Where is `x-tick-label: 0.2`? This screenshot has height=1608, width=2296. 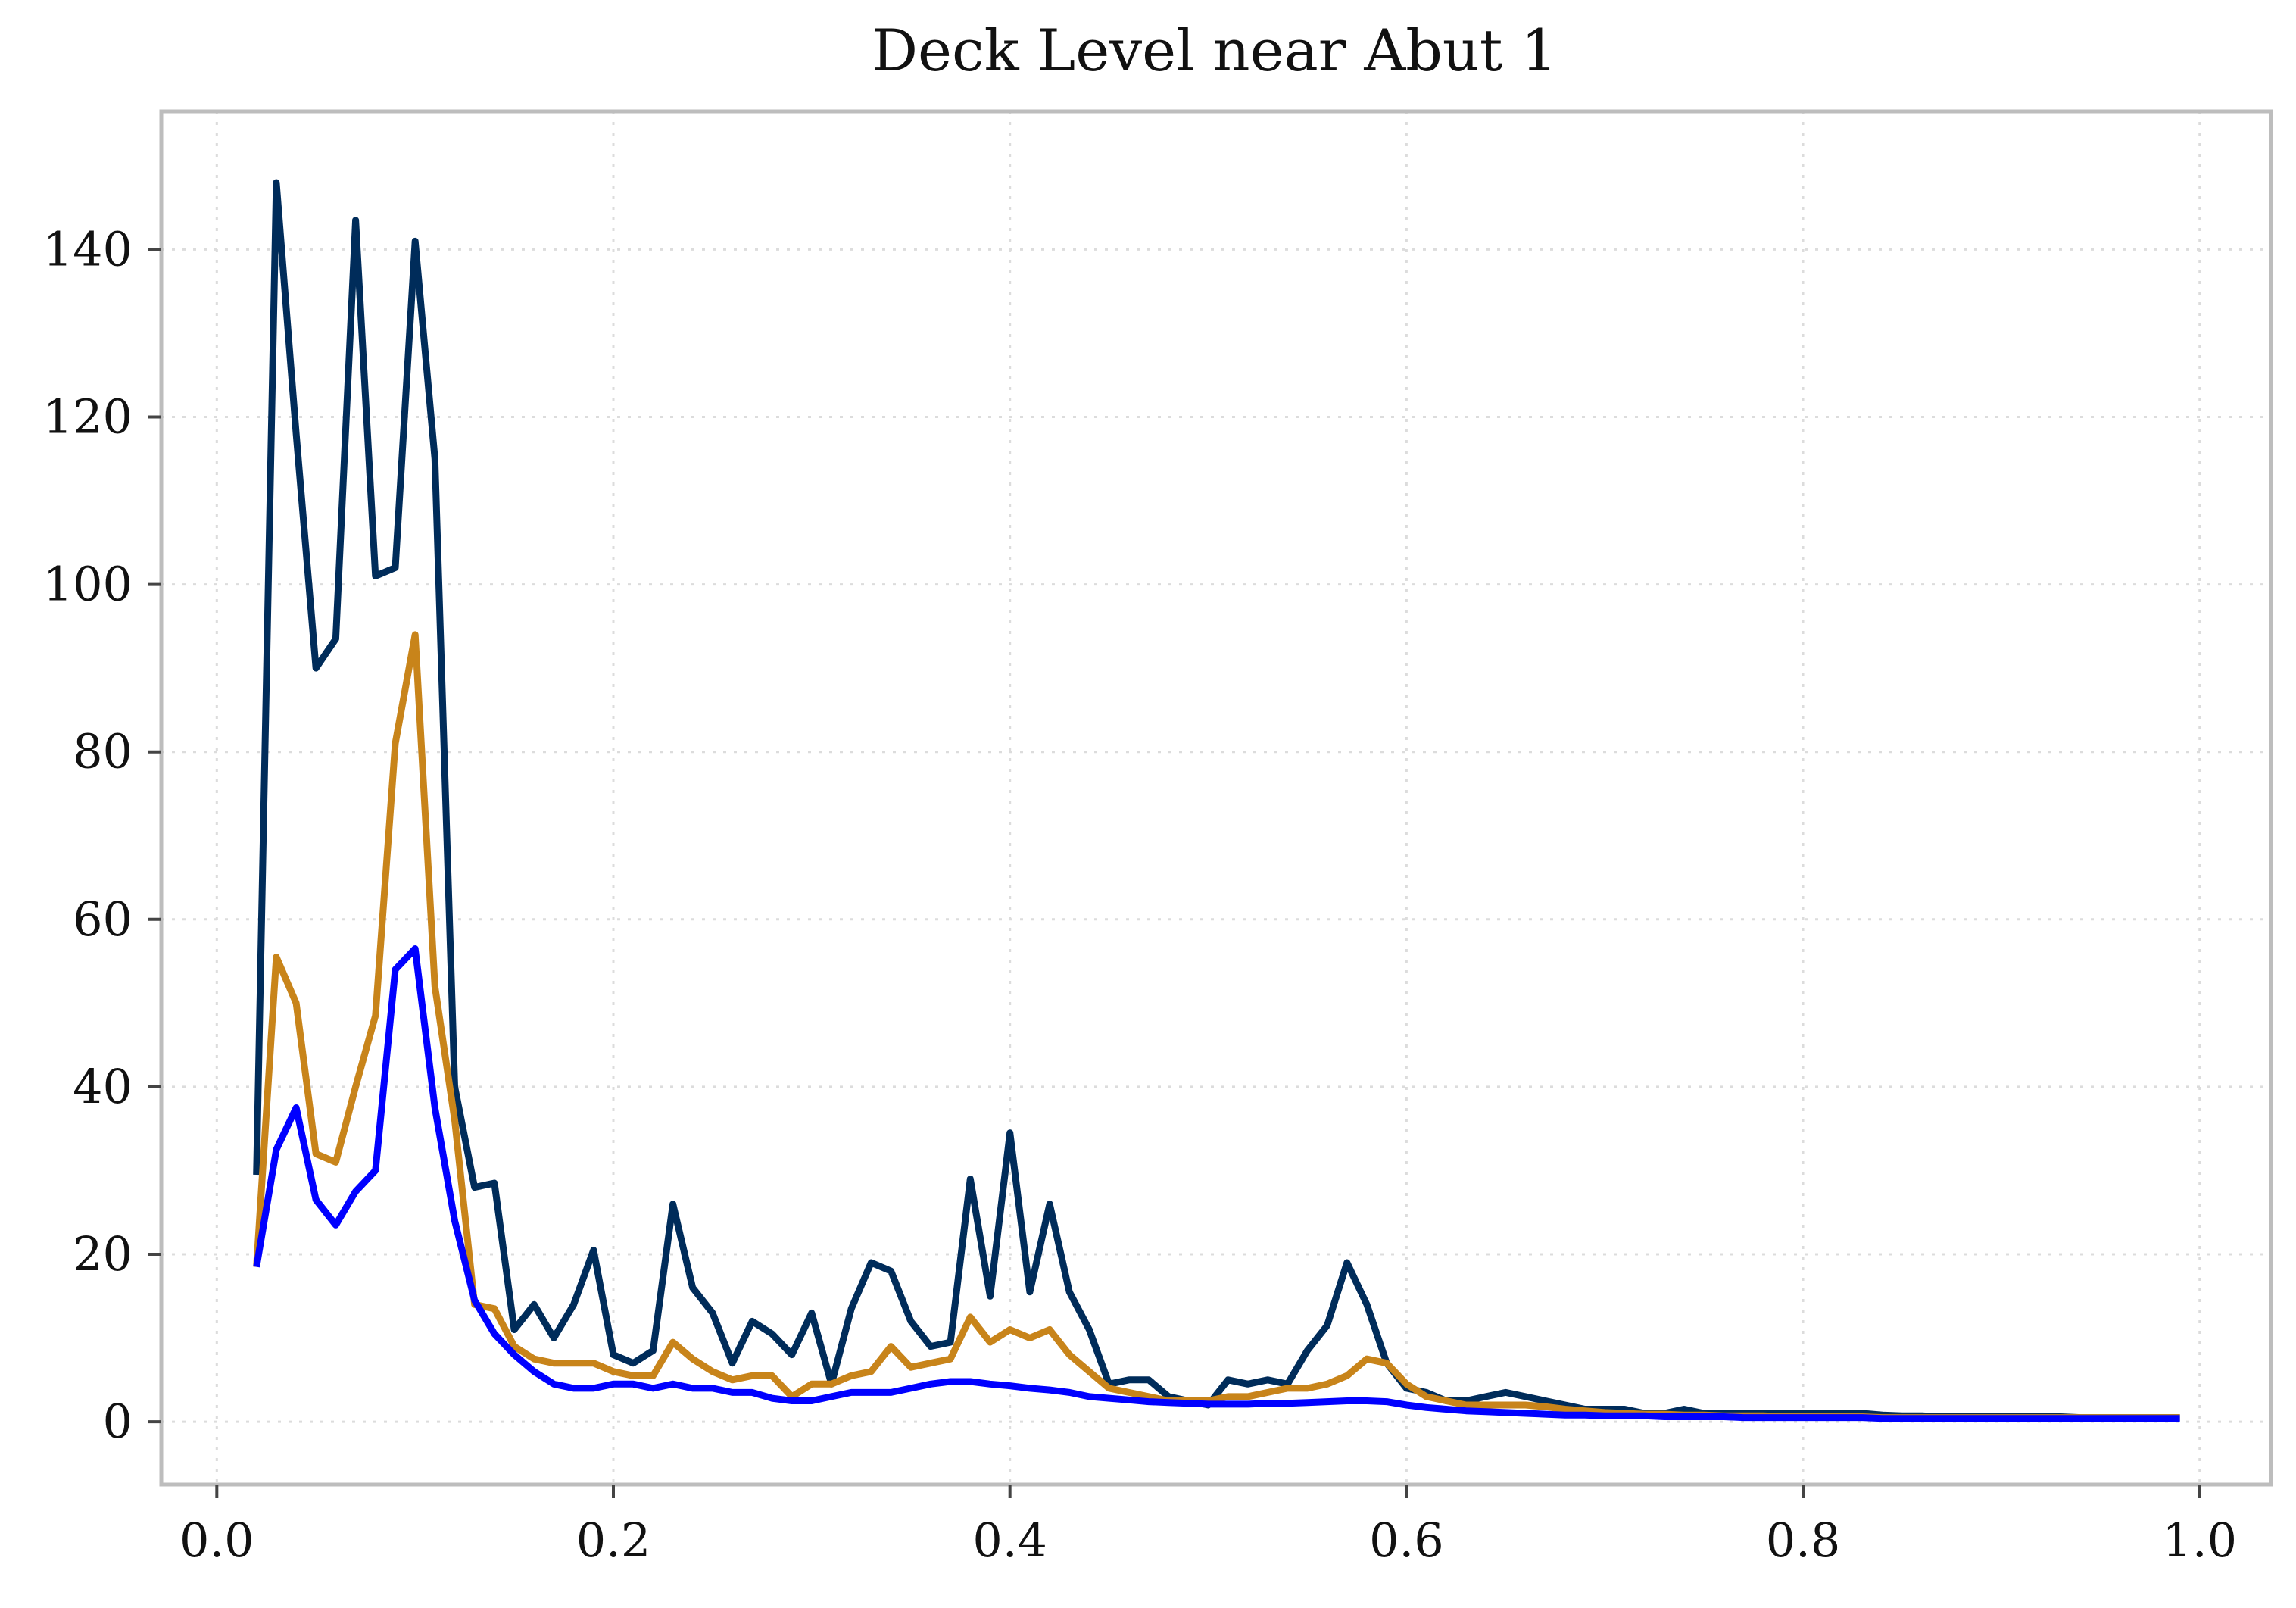 x-tick-label: 0.2 is located at coordinates (613, 1540).